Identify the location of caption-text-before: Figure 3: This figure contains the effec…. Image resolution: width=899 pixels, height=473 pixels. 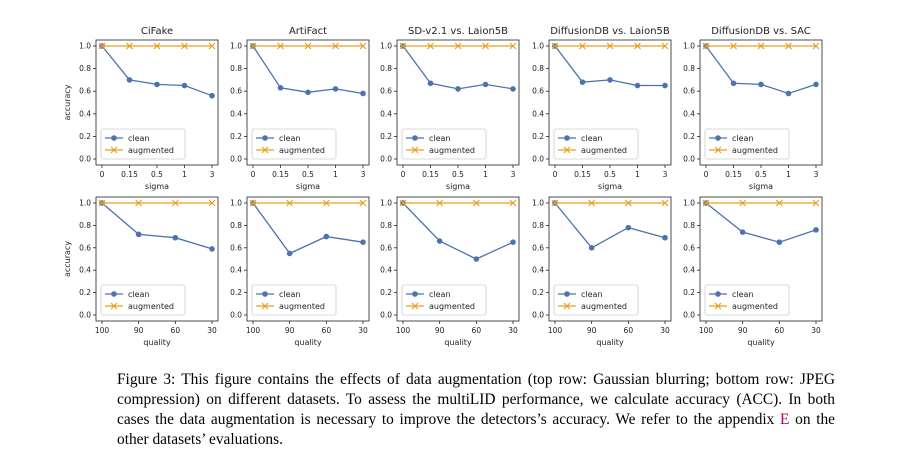
(476, 399).